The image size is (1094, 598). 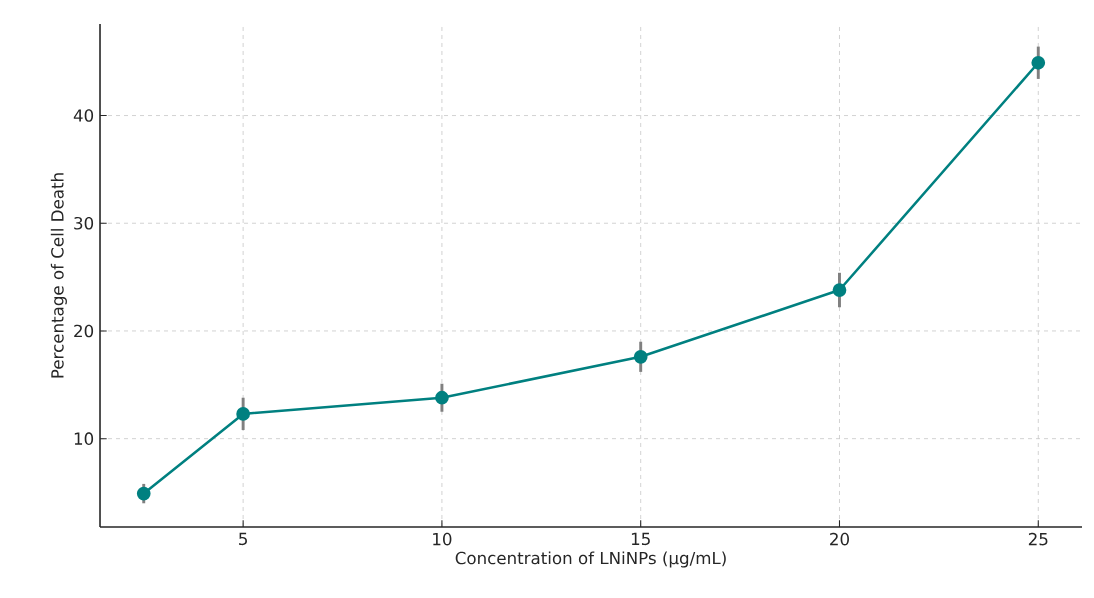 I want to click on y-tick-label: 30, so click(x=84, y=223).